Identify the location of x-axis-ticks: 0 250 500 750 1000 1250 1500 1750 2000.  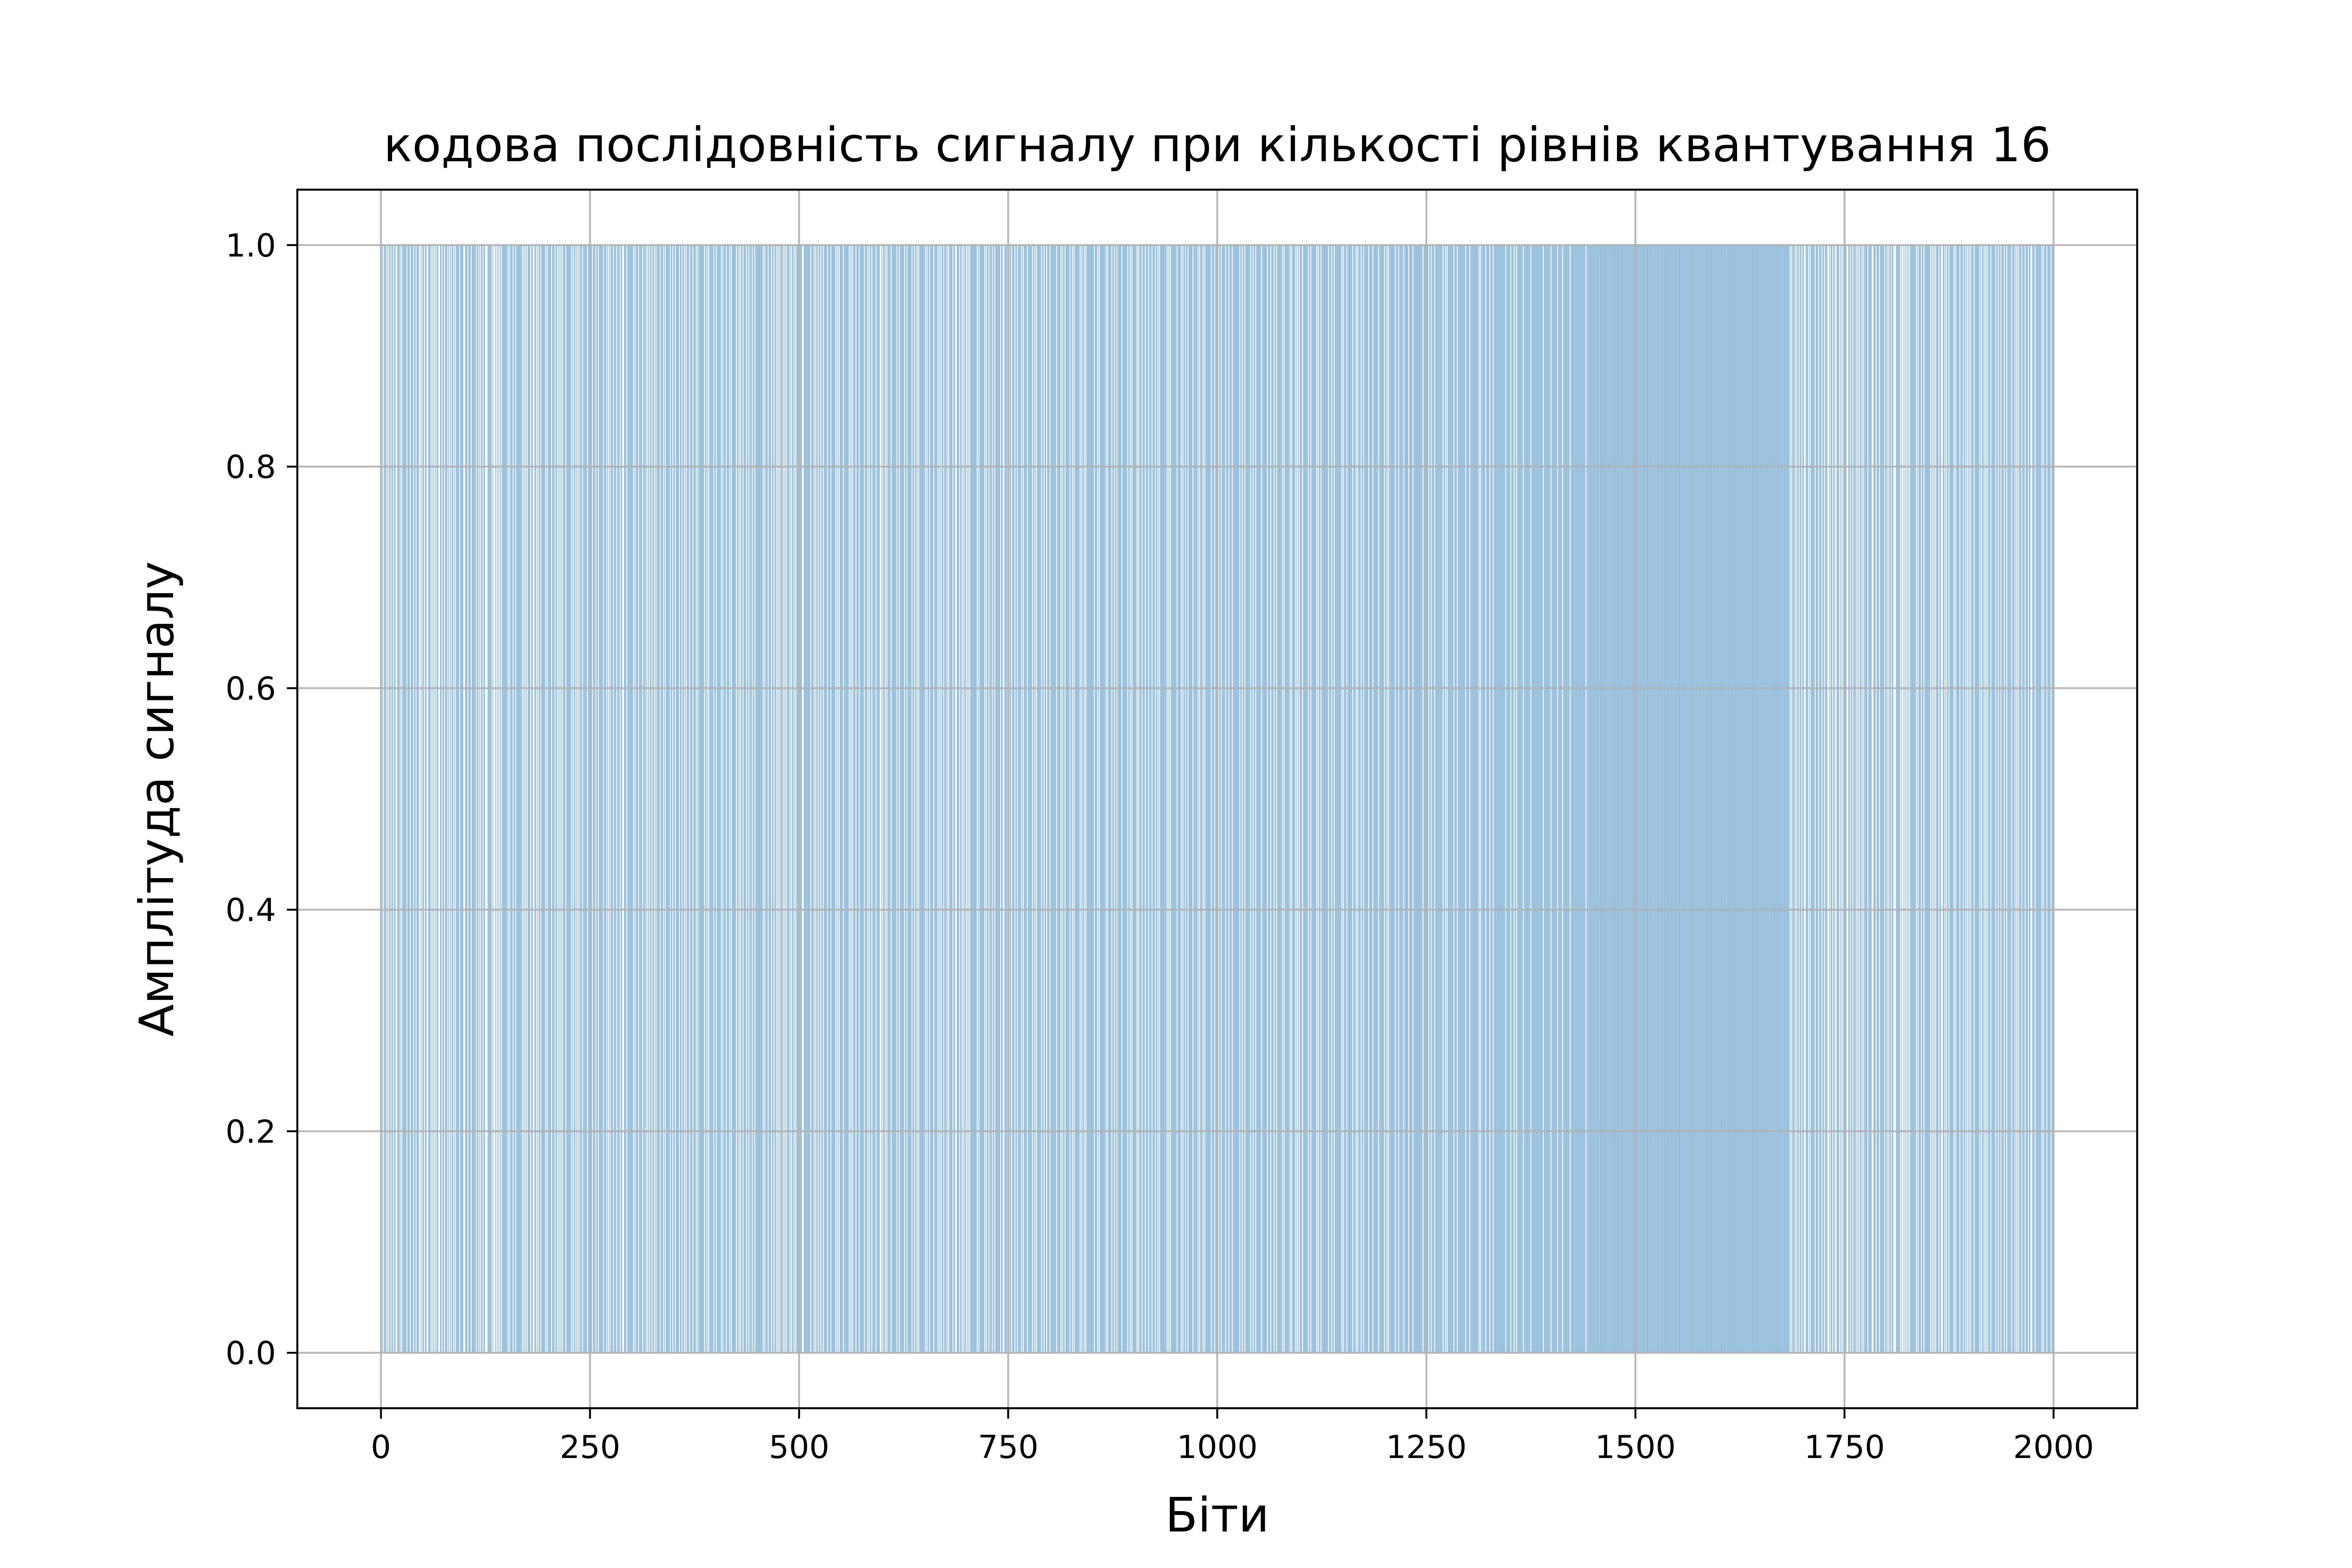
(1232, 1437).